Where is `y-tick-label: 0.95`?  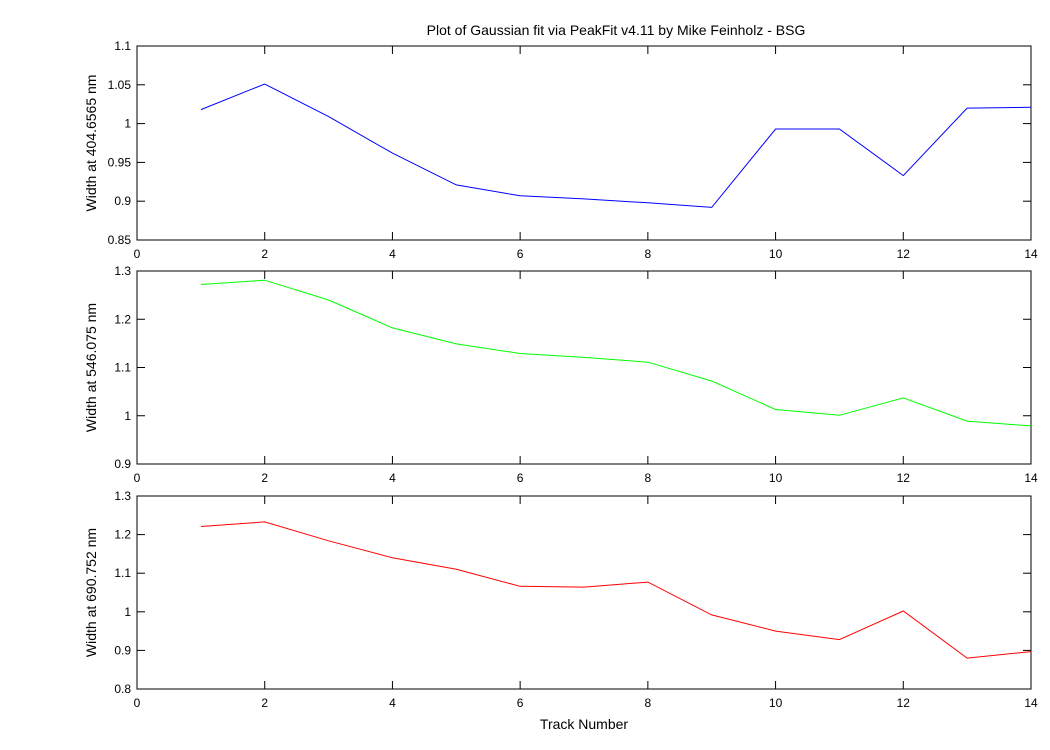
y-tick-label: 0.95 is located at coordinates (120, 162).